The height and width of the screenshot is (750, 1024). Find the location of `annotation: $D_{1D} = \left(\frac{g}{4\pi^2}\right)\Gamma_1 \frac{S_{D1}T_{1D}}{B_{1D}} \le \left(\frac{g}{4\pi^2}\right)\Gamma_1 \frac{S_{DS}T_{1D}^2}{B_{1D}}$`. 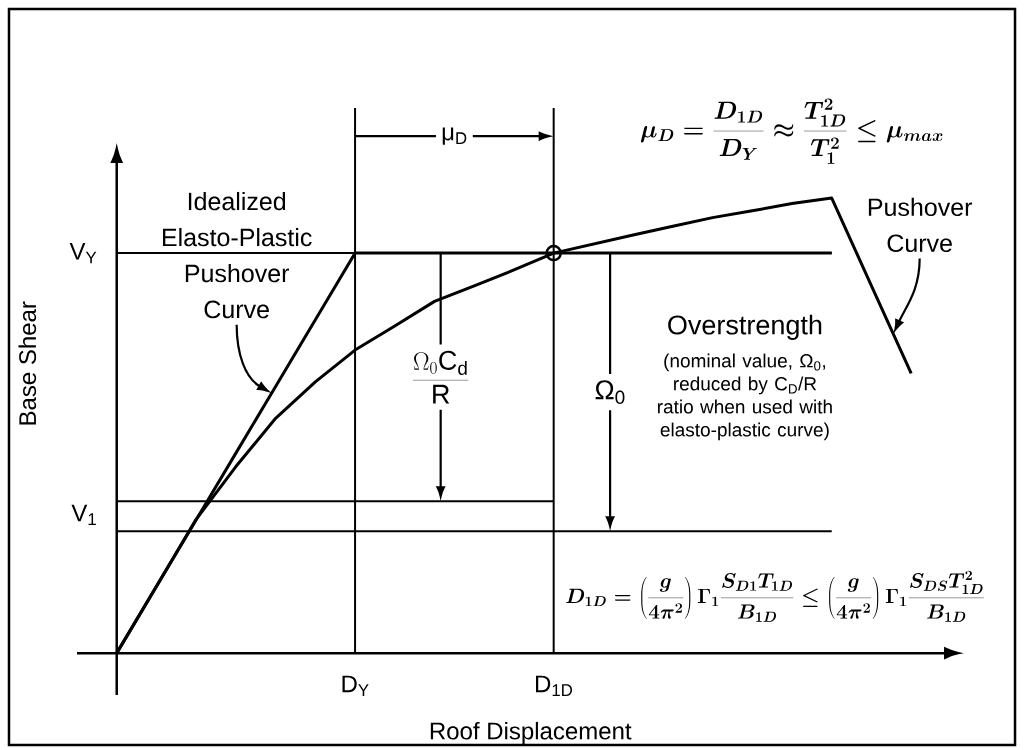

annotation: $D_{1D} = \left(\frac{g}{4\pi^2}\right)\Gamma_1 \frac{S_{D1}T_{1D}}{B_{1D}} \le \left(\frac{g}{4\pi^2}\right)\Gamma_1 \frac{S_{DS}T_{1D}^2}{B_{1D}}$ is located at coordinates (775, 596).